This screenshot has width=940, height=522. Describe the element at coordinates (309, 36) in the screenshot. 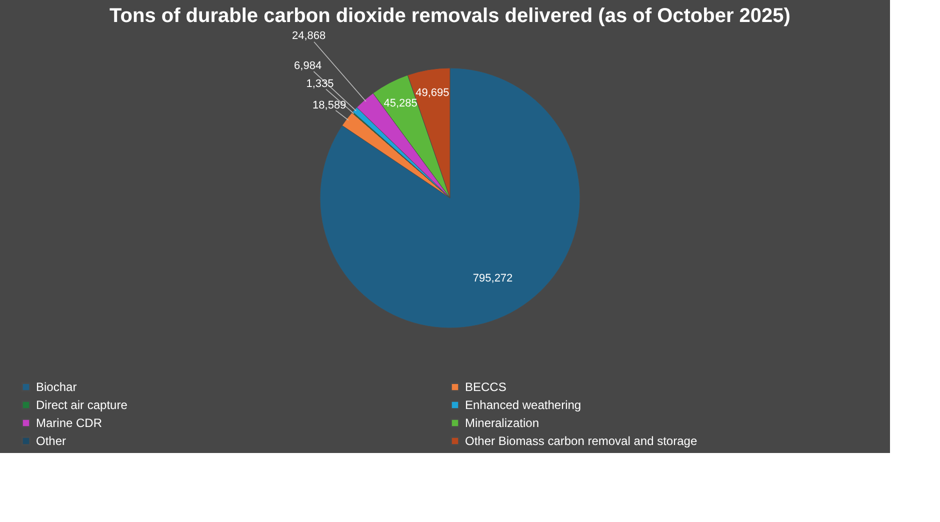

I see `data-label: 24,868` at that location.